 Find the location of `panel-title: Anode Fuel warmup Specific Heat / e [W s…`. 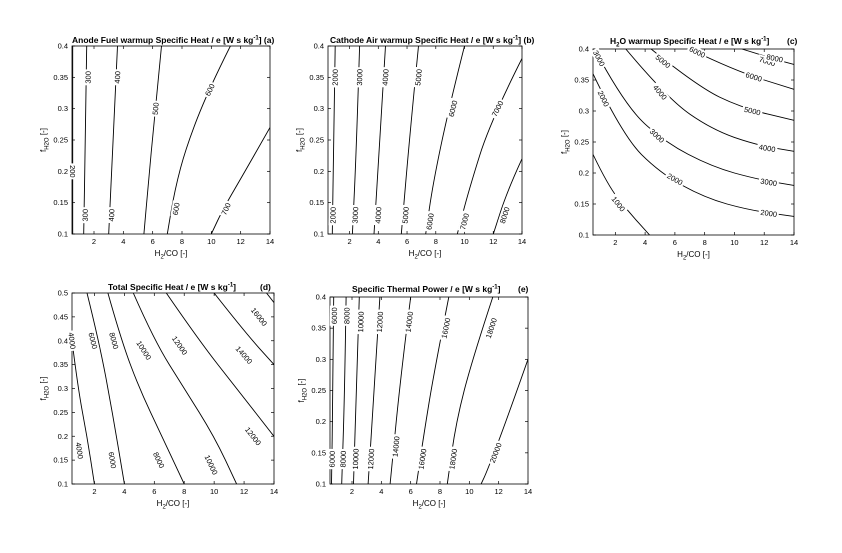

panel-title: Anode Fuel warmup Specific Heat / e [W s… is located at coordinates (173, 40).